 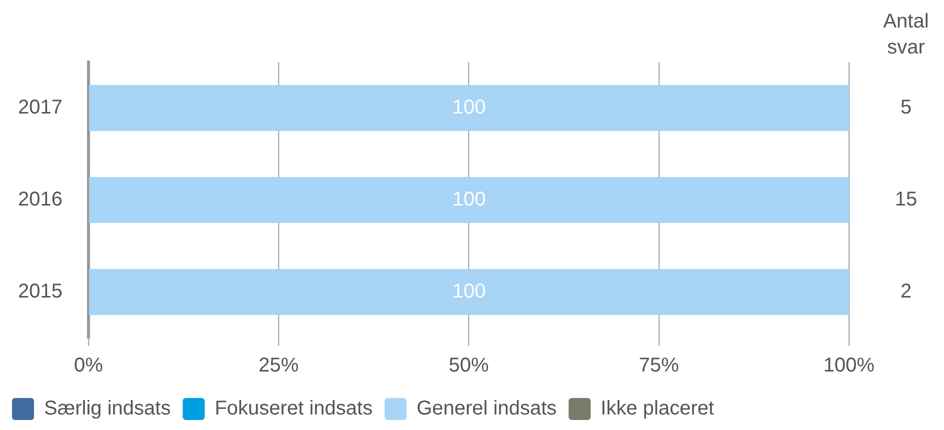 What do you see at coordinates (906, 34) in the screenshot?
I see `y2-axis-title: Antal svar` at bounding box center [906, 34].